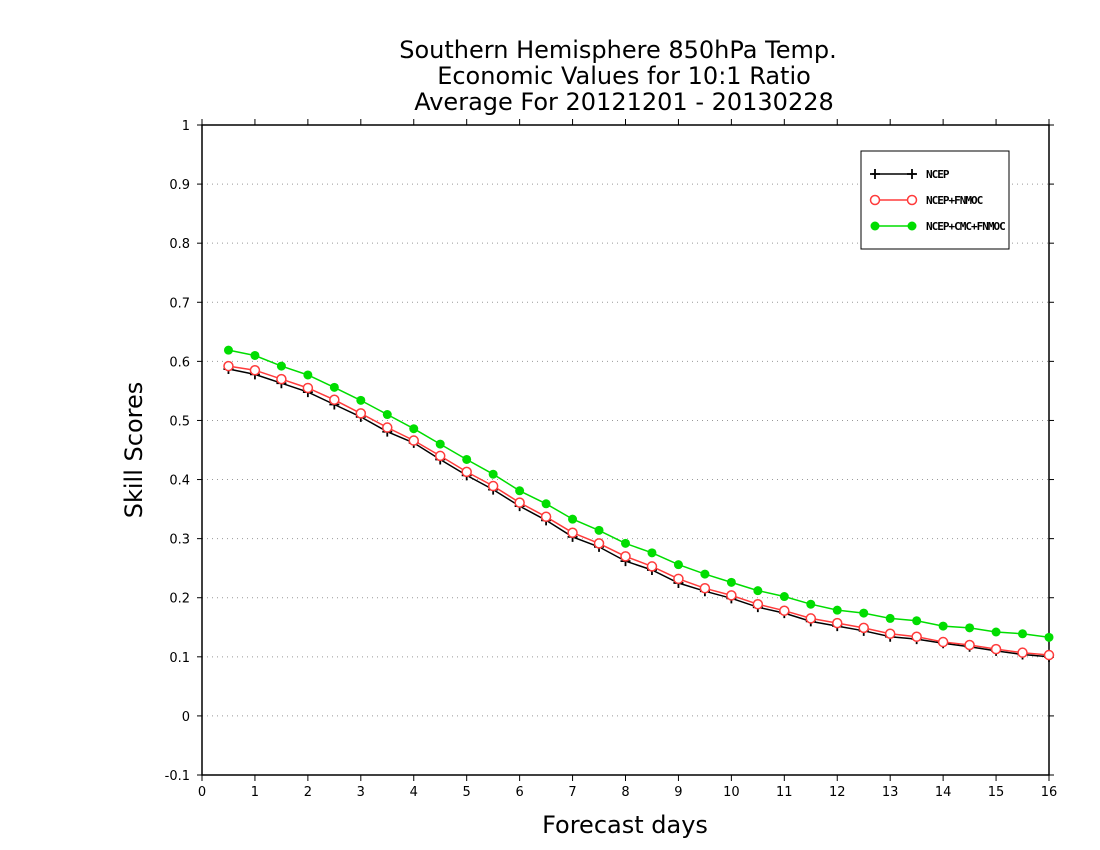  I want to click on y-axis-title: Skill Scores, so click(134, 450).